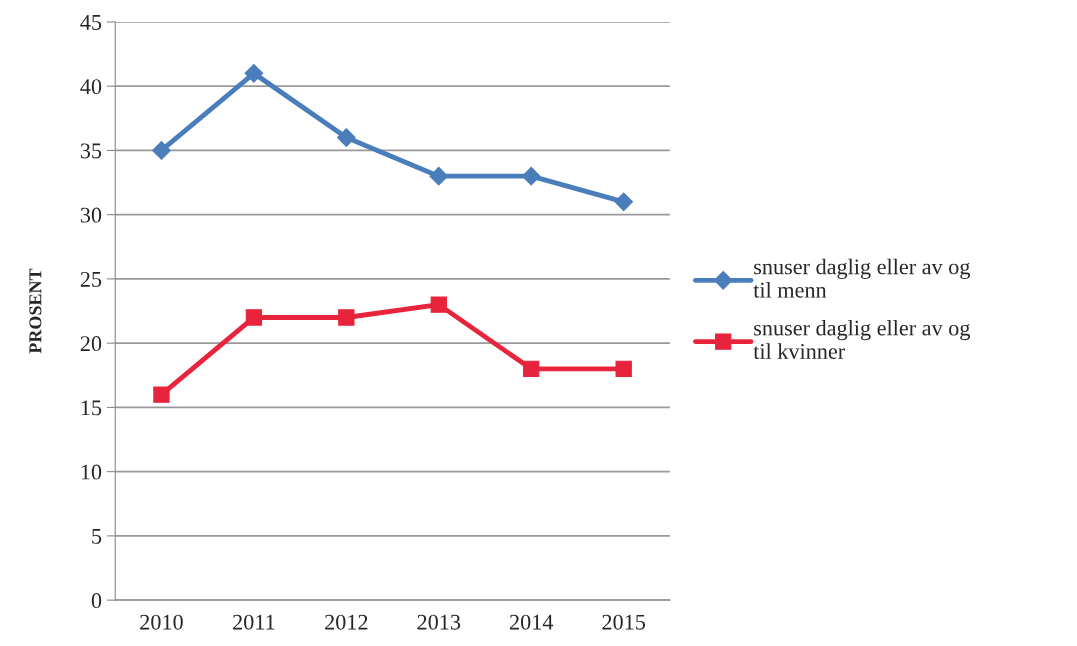  Describe the element at coordinates (862, 278) in the screenshot. I see `legend-label: snuser daglig eller av og til menn` at that location.